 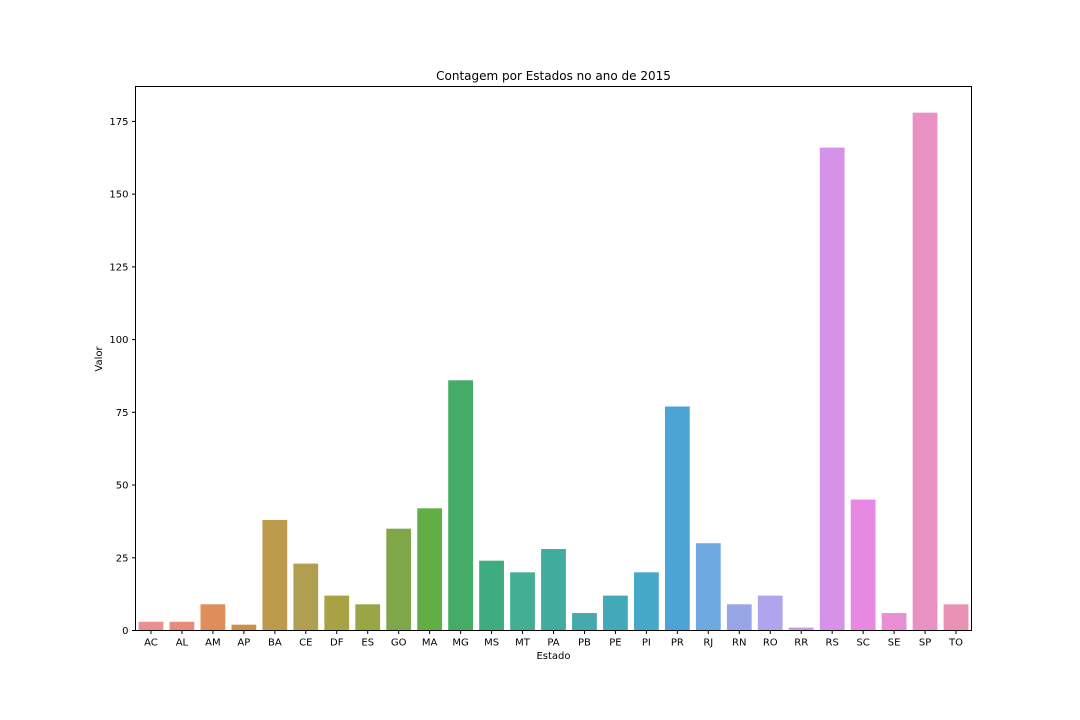 What do you see at coordinates (244, 627) in the screenshot?
I see `bar-ap` at bounding box center [244, 627].